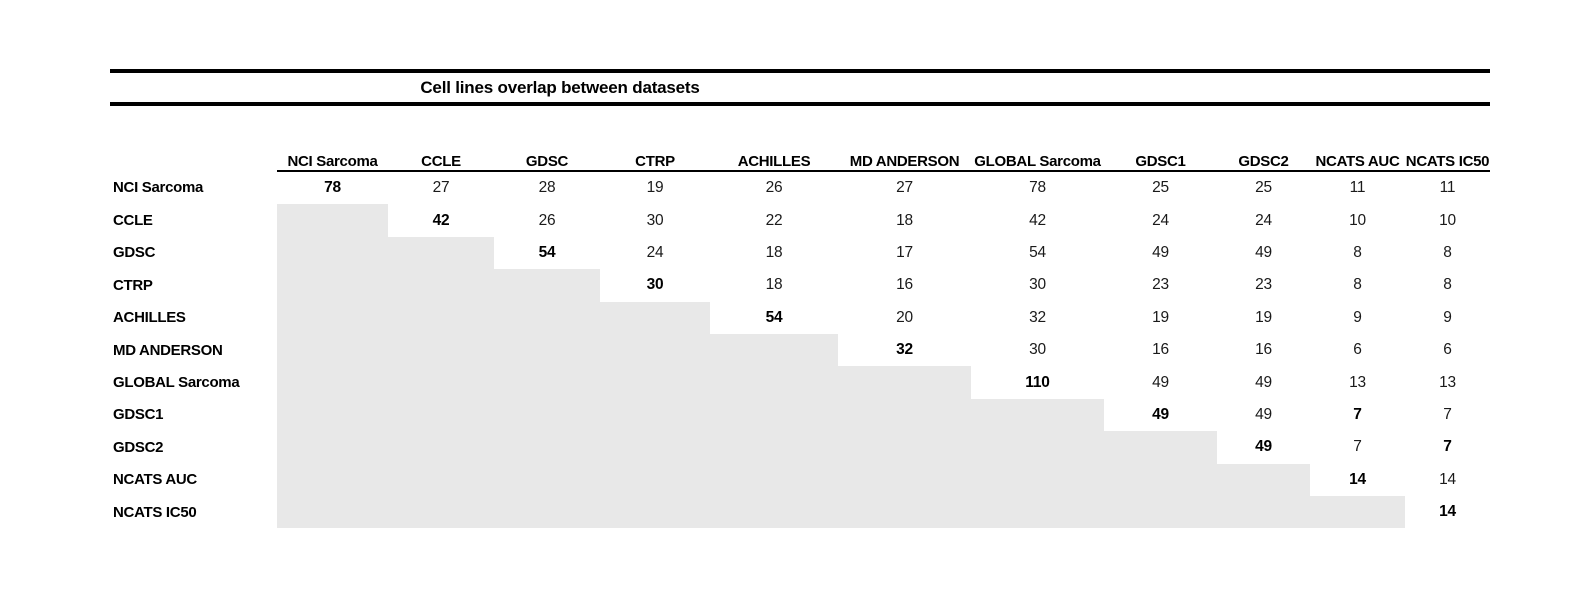 The image size is (1577, 595). I want to click on cell-gdsc-gdsc2: 49, so click(1263, 252).